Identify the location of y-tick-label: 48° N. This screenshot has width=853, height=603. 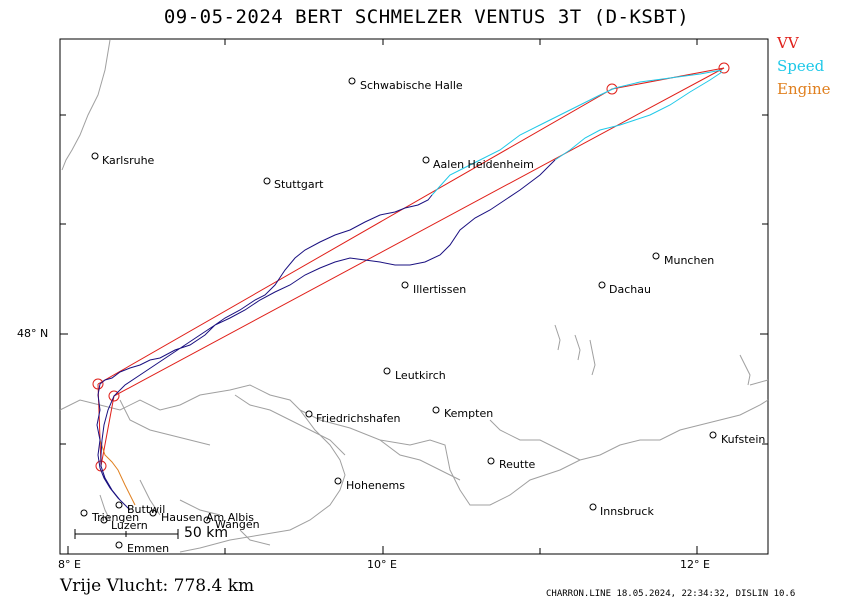
(33, 333).